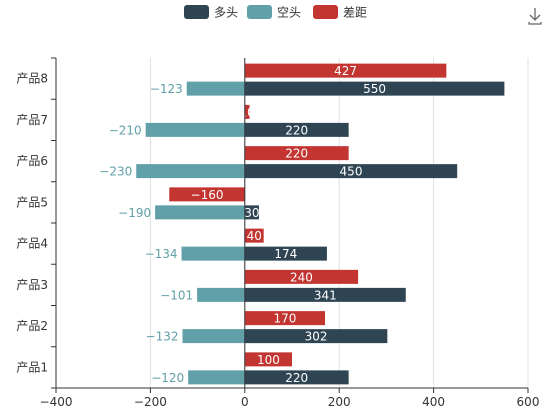 This screenshot has width=550, height=420. I want to click on data-label-short: −123, so click(166, 89).